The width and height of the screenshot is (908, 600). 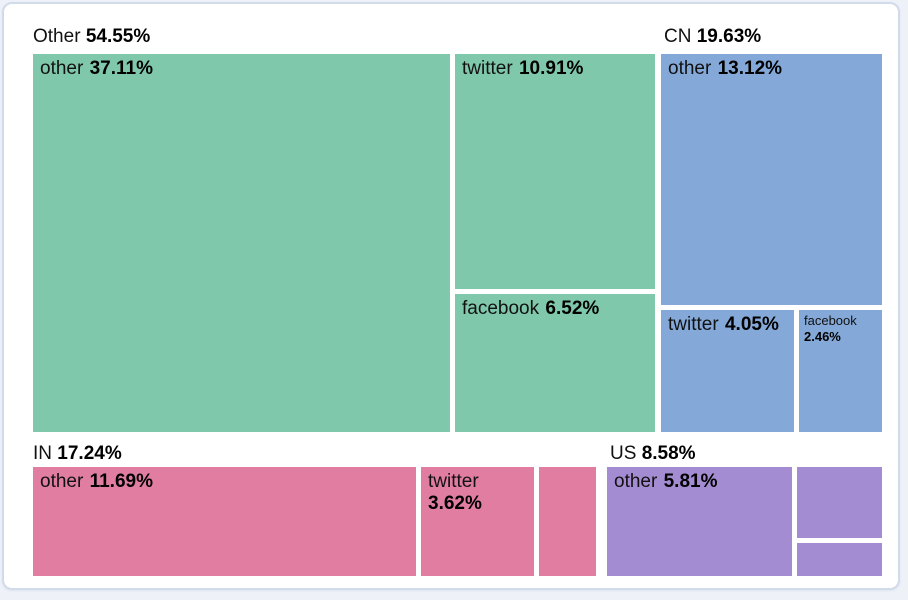 What do you see at coordinates (668, 453) in the screenshot?
I see `group-pct: 8.58%` at bounding box center [668, 453].